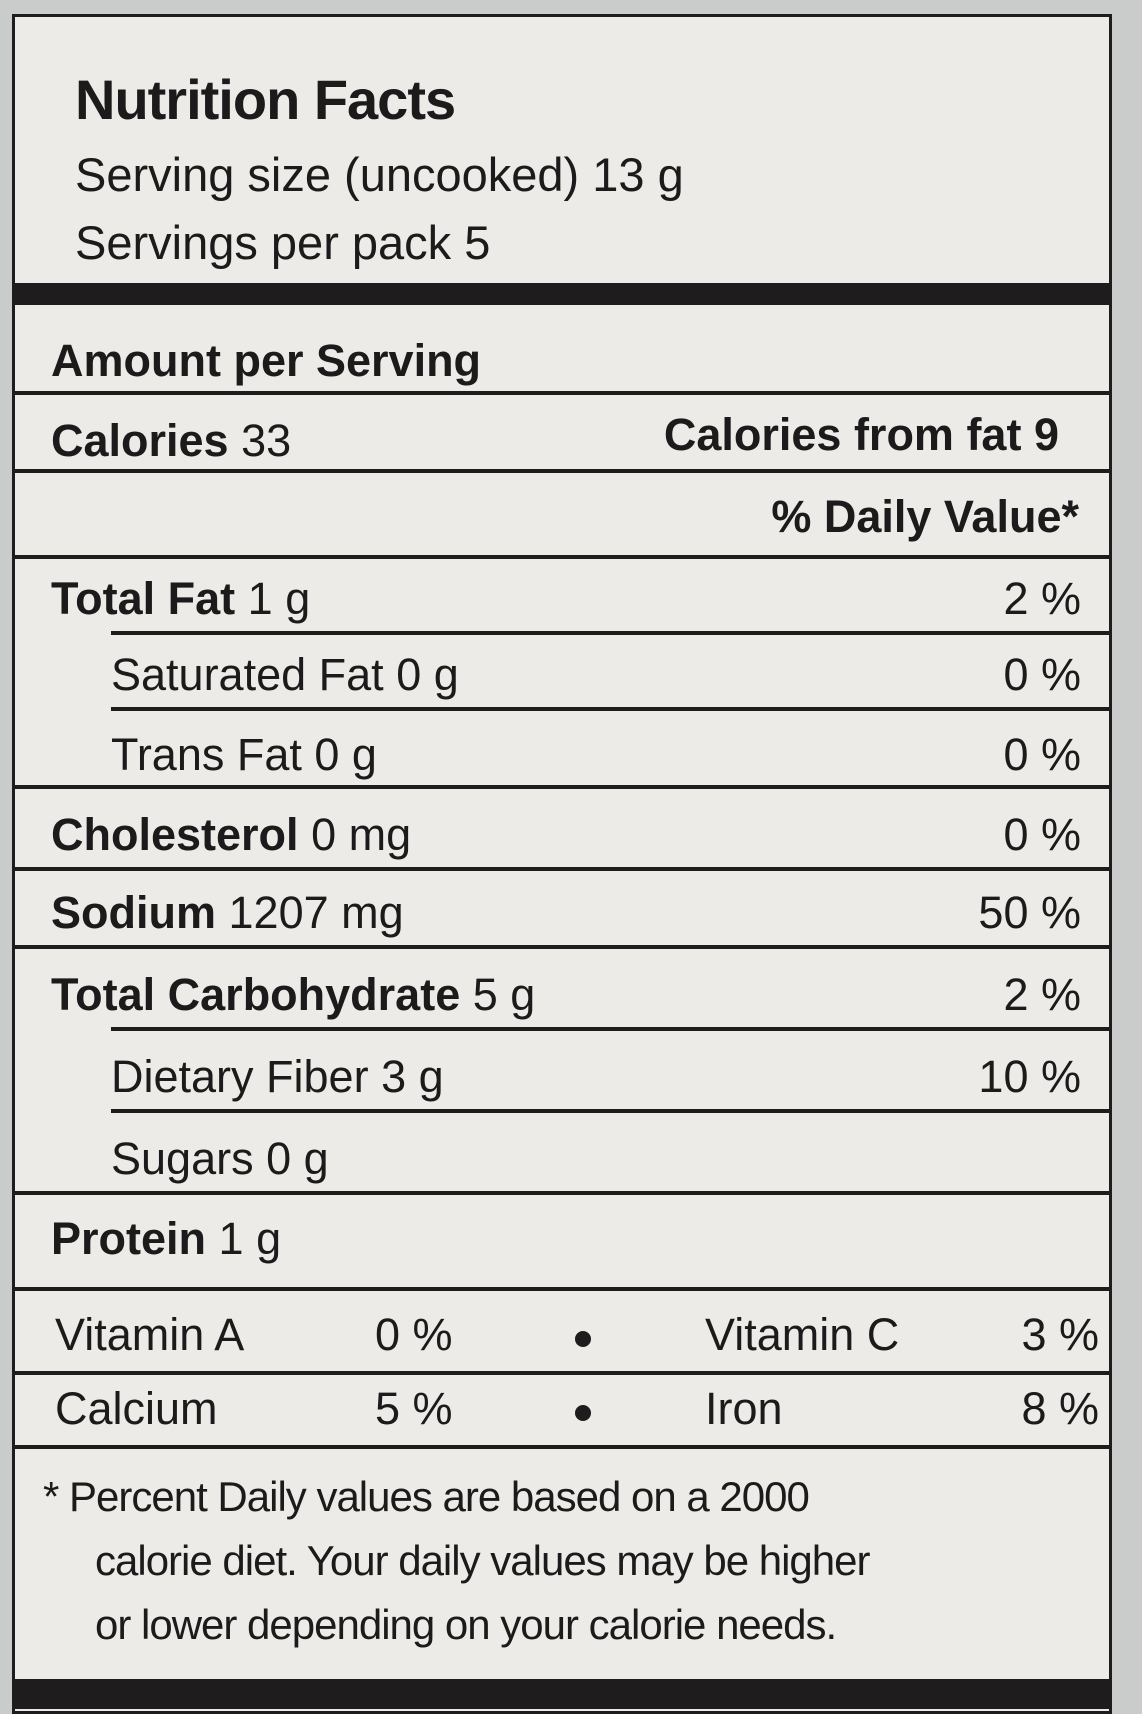 Image resolution: width=1142 pixels, height=1714 pixels. I want to click on vitamin-value: 0 %, so click(414, 1334).